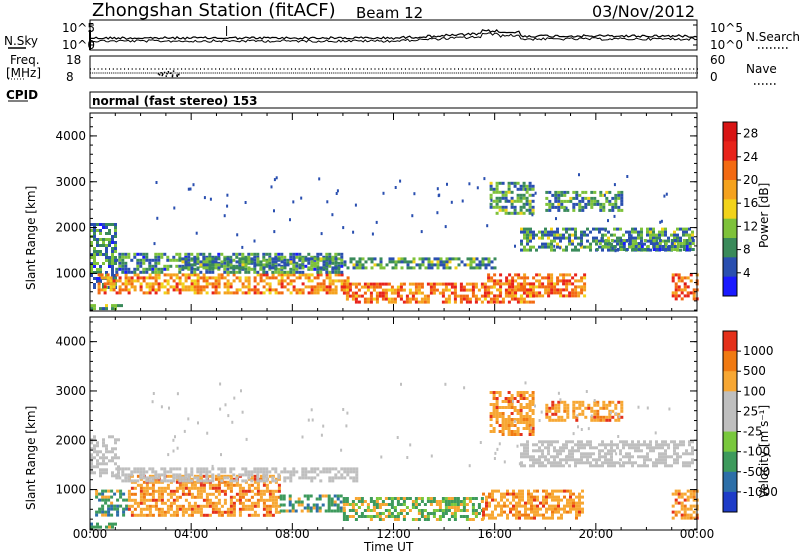 This screenshot has height=554, width=800. Describe the element at coordinates (750, 180) in the screenshot. I see `power-colorbar-tick-label: 20` at that location.